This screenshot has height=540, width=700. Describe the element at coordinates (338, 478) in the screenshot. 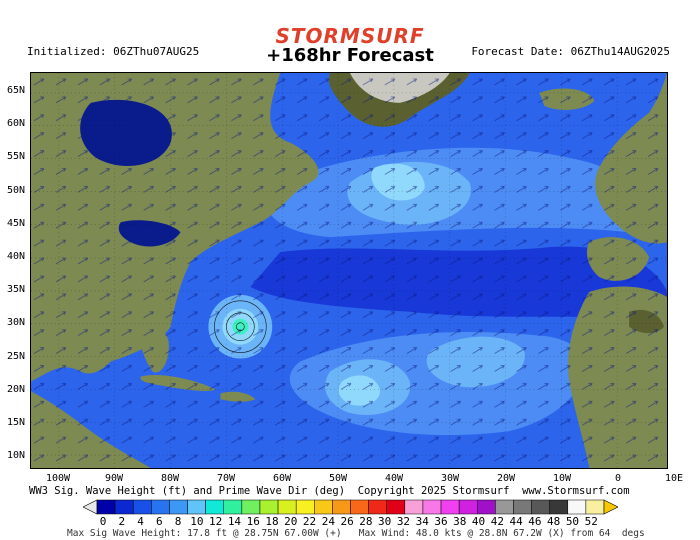

I see `lon-label: 50W` at that location.